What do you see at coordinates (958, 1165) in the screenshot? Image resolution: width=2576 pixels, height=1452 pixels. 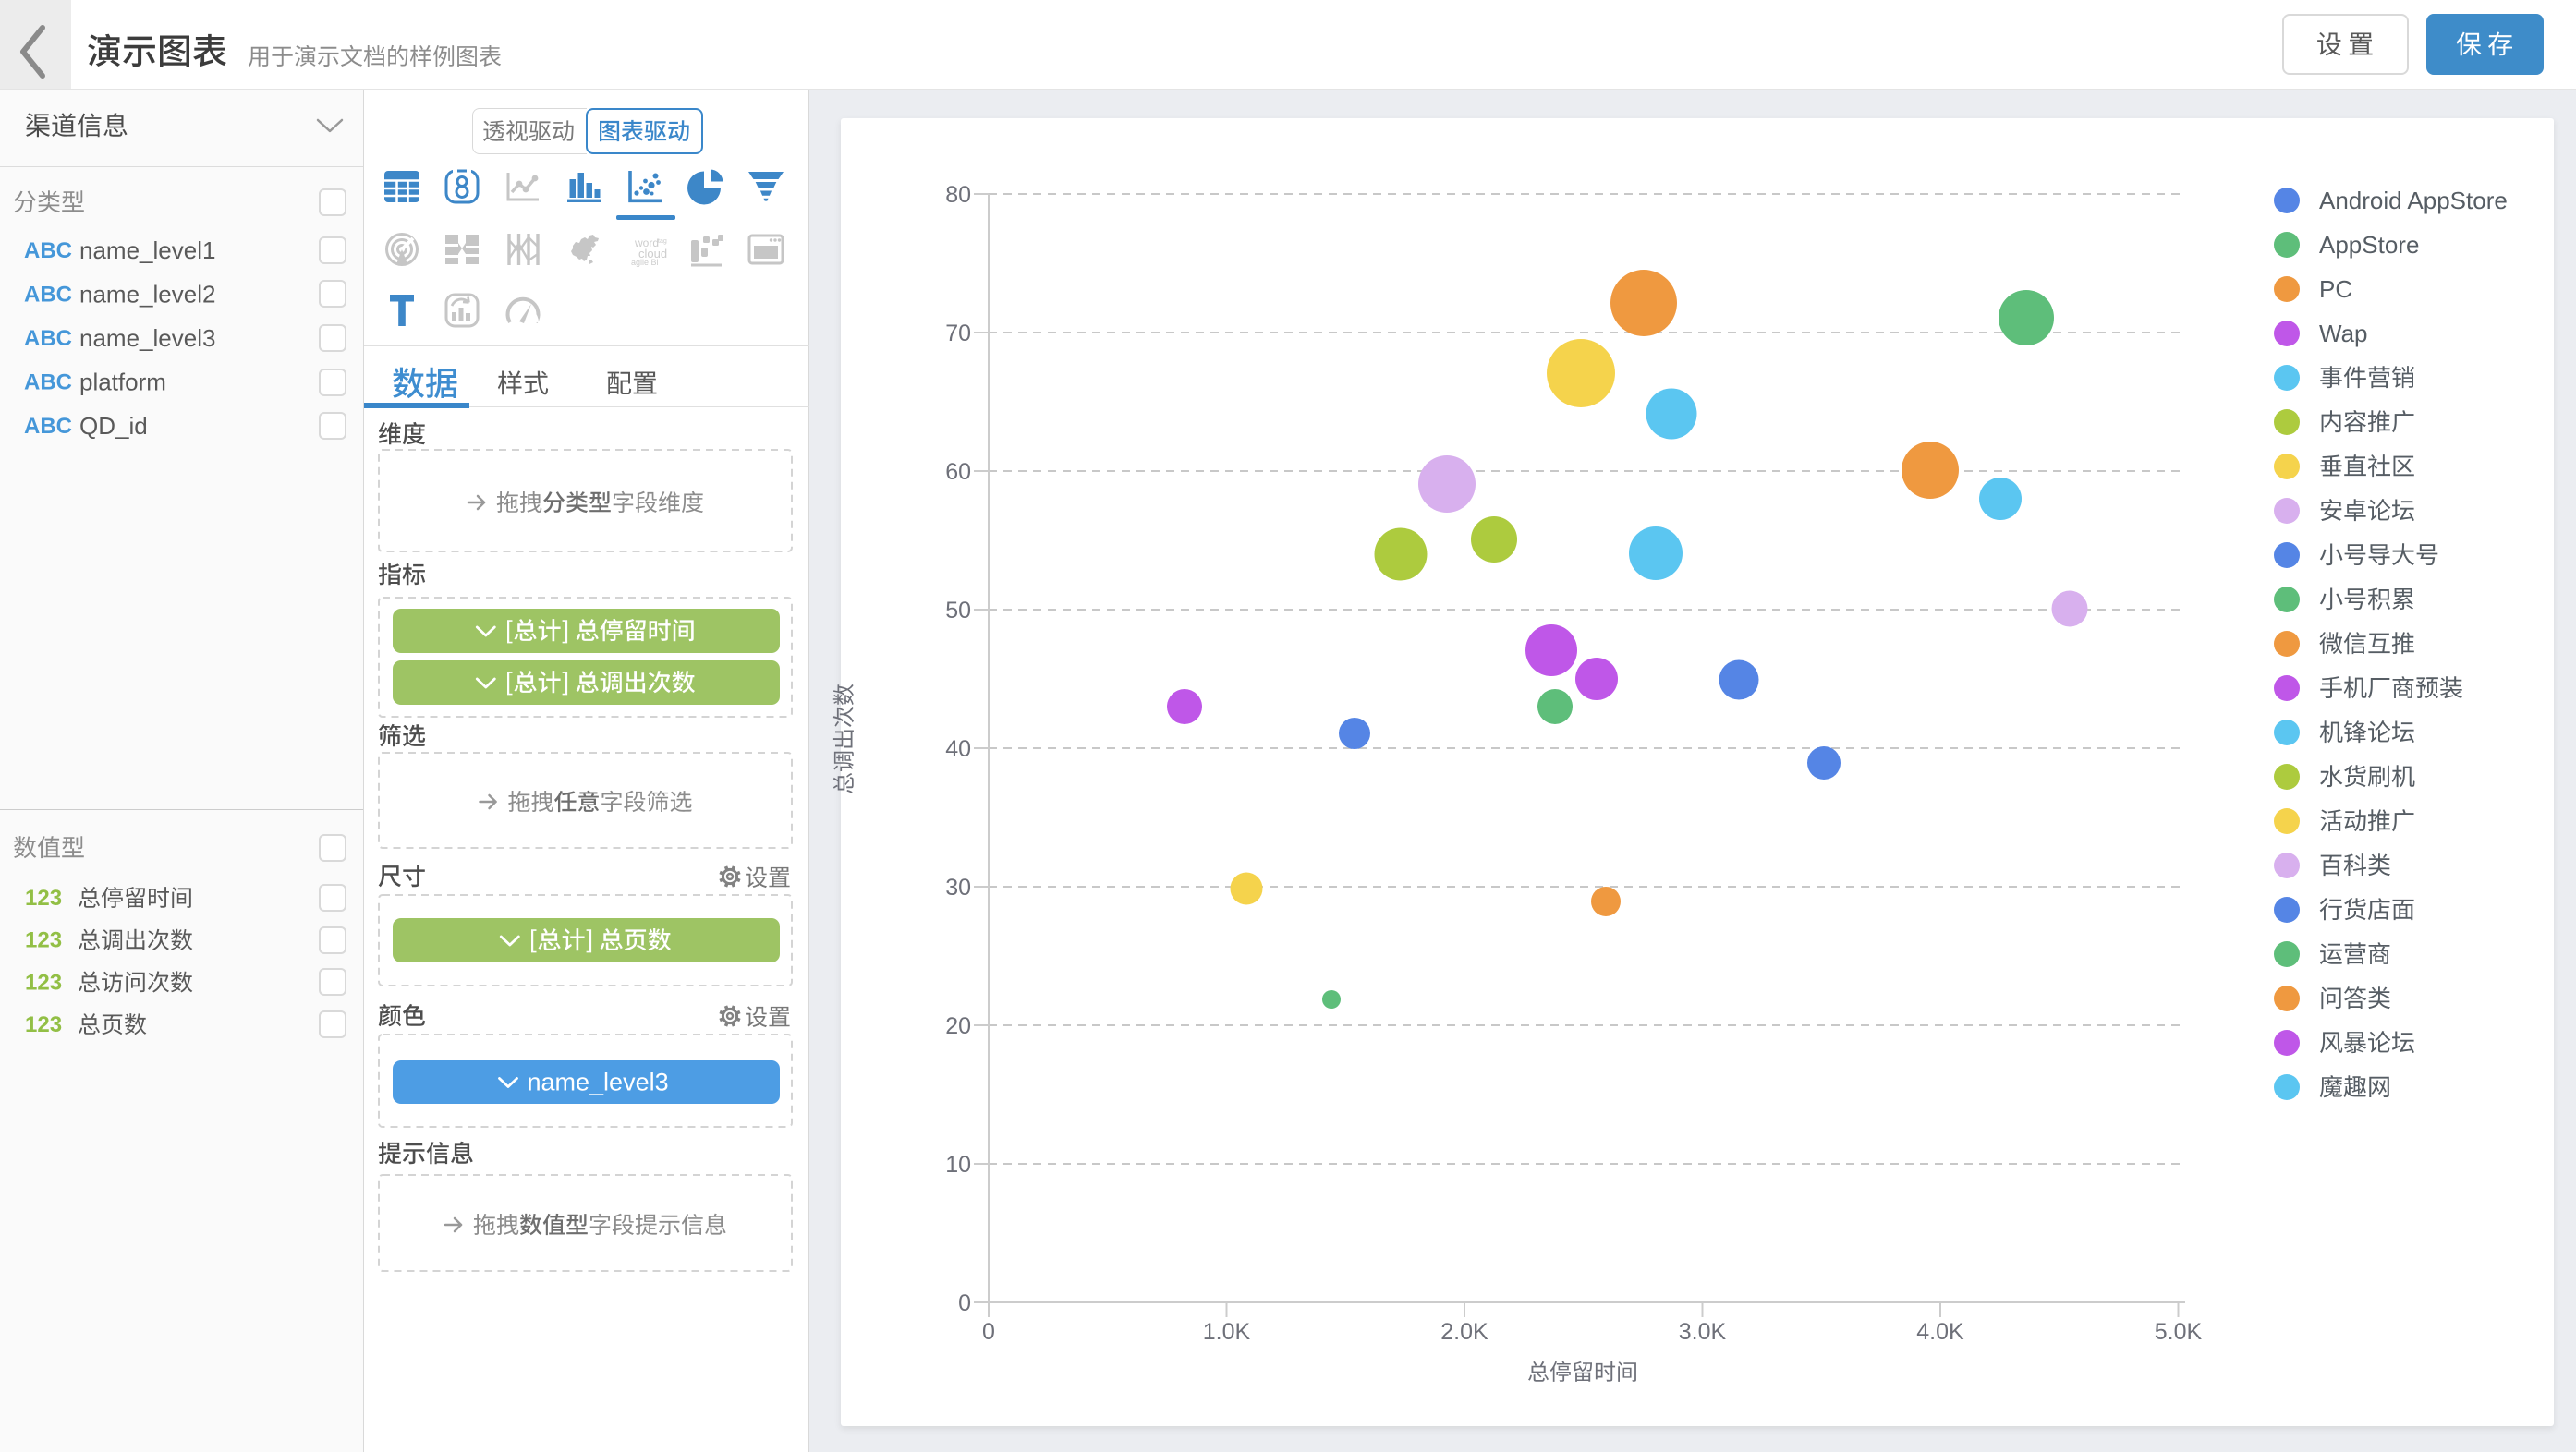 I see `svg-text: 10` at bounding box center [958, 1165].